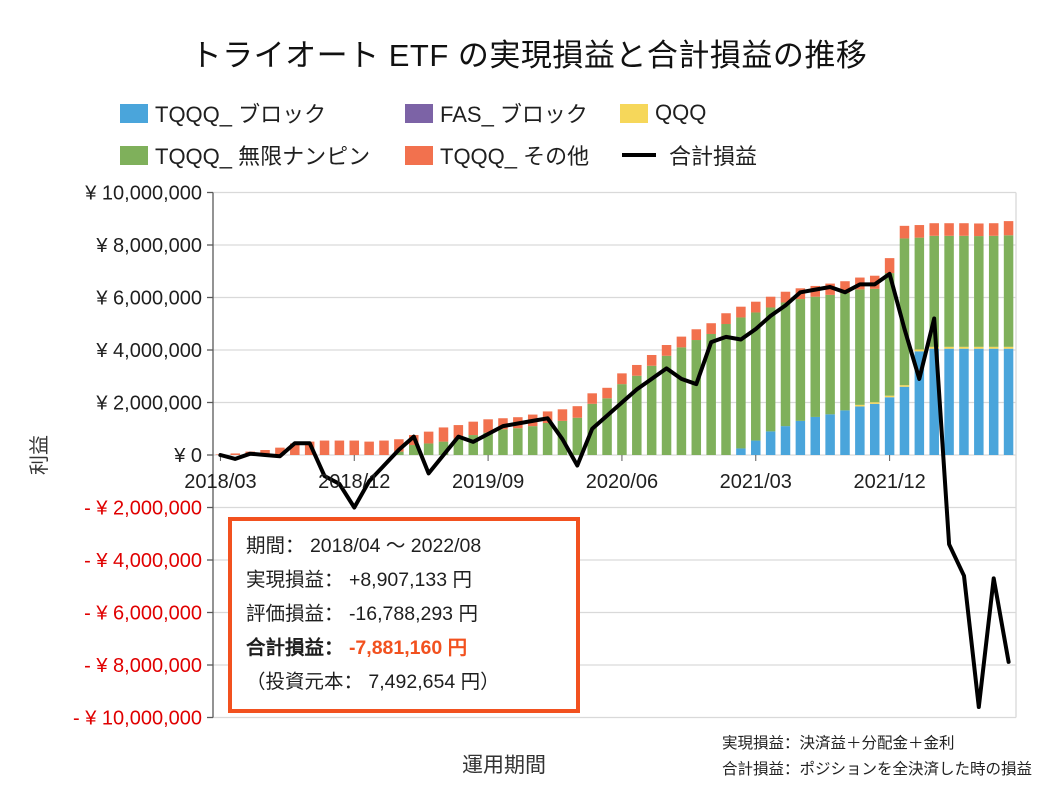 This screenshot has height=794, width=1058. Describe the element at coordinates (137, 719) in the screenshot. I see `y-tick-label: - ¥ 10,000,000` at that location.